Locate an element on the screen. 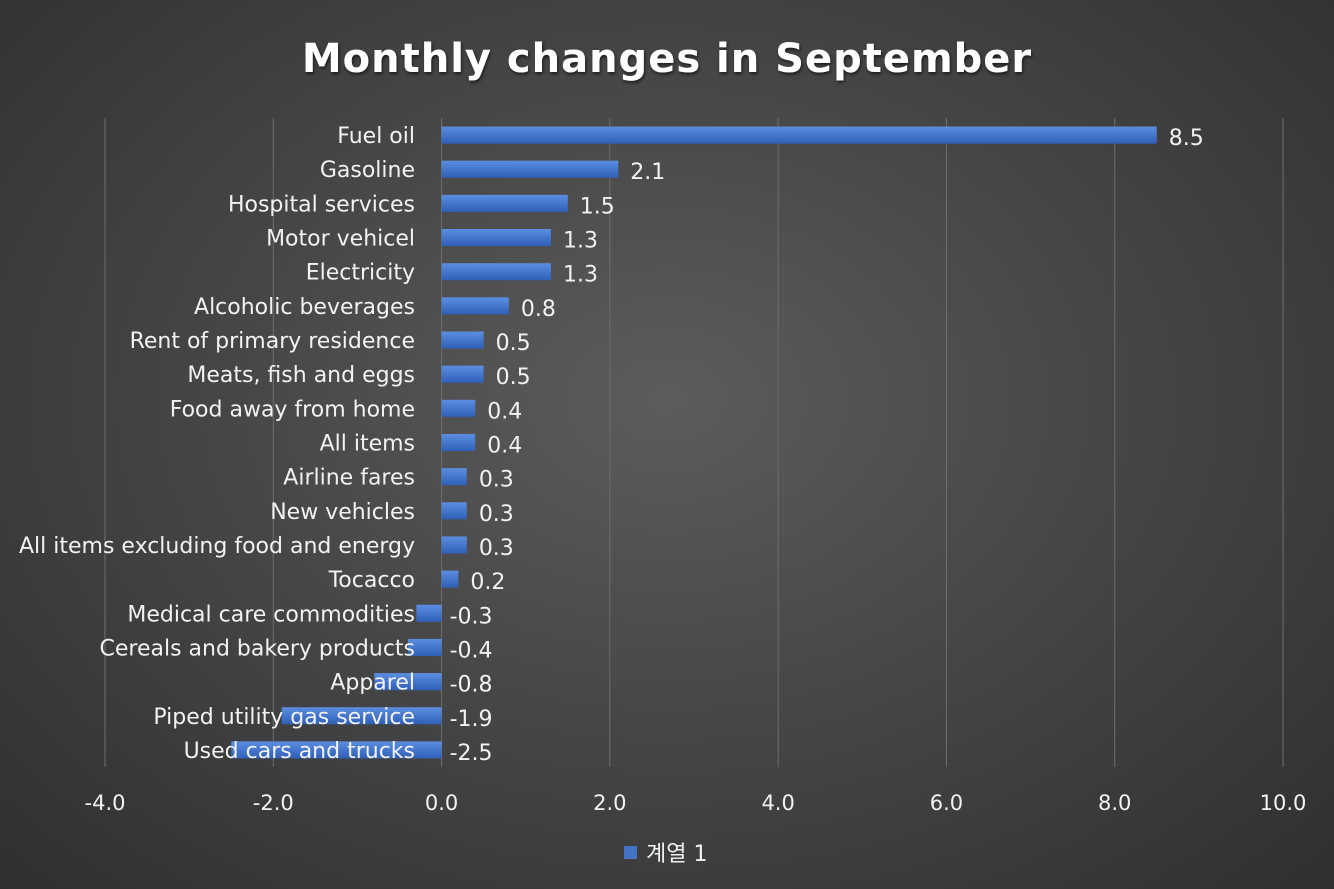  x-tick-label: 2.0 is located at coordinates (609, 803).